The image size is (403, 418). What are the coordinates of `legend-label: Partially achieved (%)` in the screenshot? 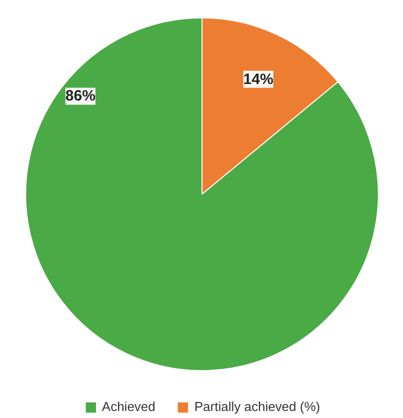 It's located at (257, 406).